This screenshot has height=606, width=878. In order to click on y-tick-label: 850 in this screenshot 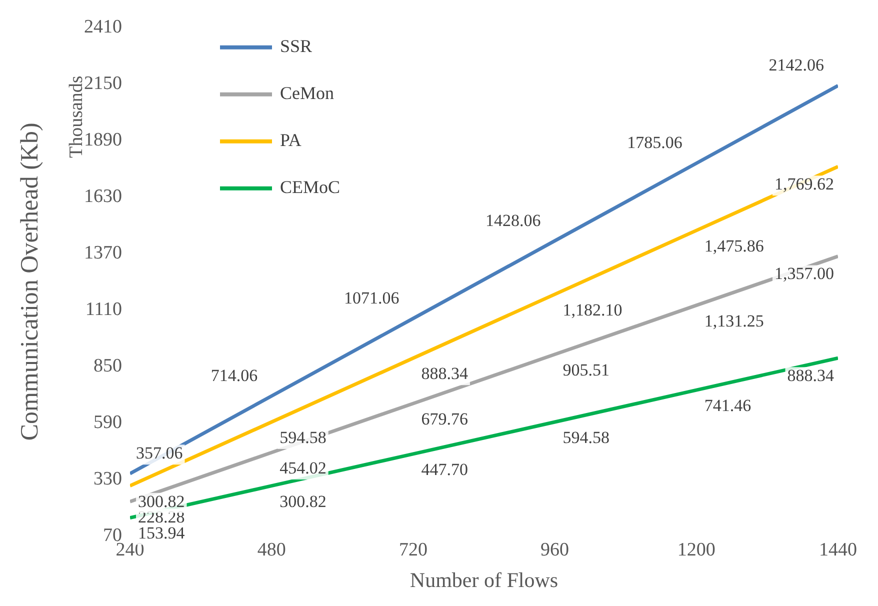, I will do `click(108, 365)`.